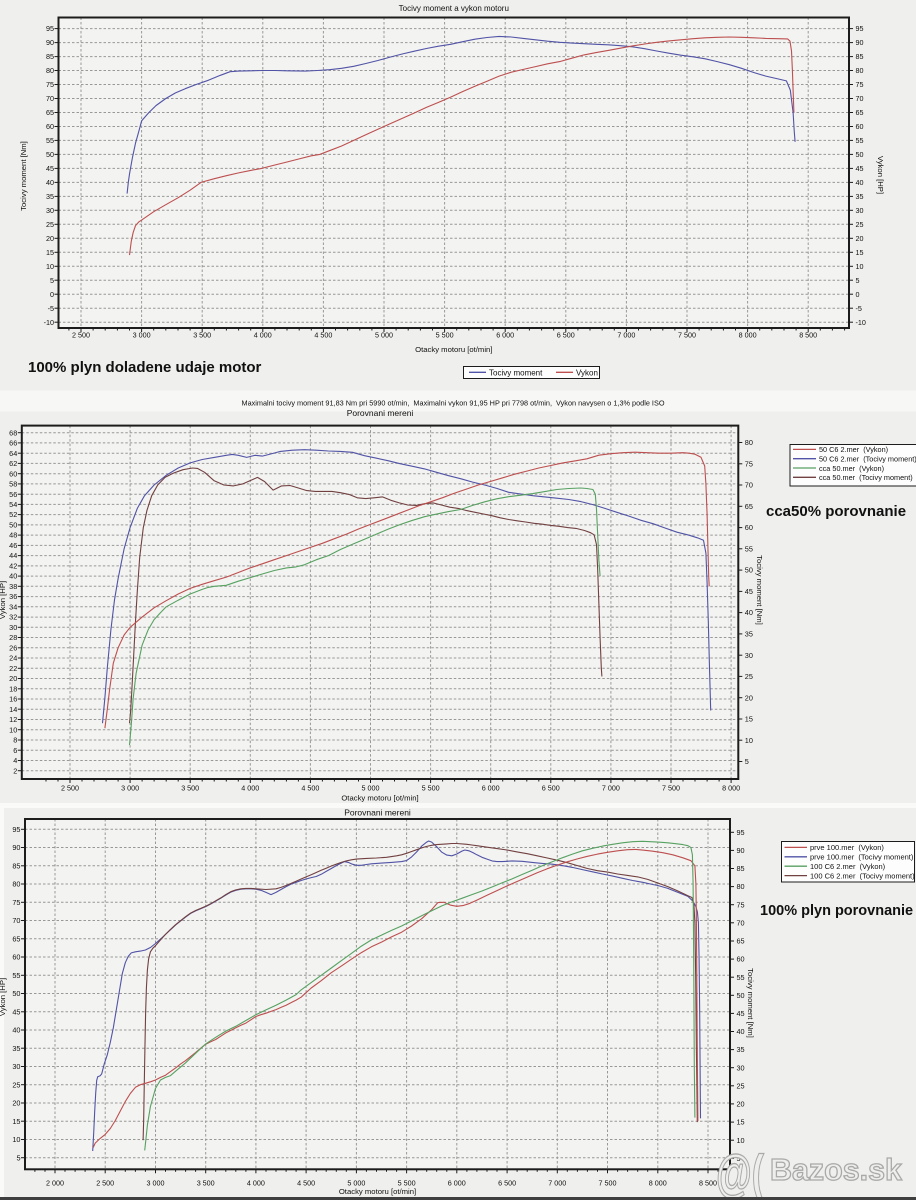  Describe the element at coordinates (836, 1169) in the screenshot. I see `svg-text: Bazos.sk` at that location.